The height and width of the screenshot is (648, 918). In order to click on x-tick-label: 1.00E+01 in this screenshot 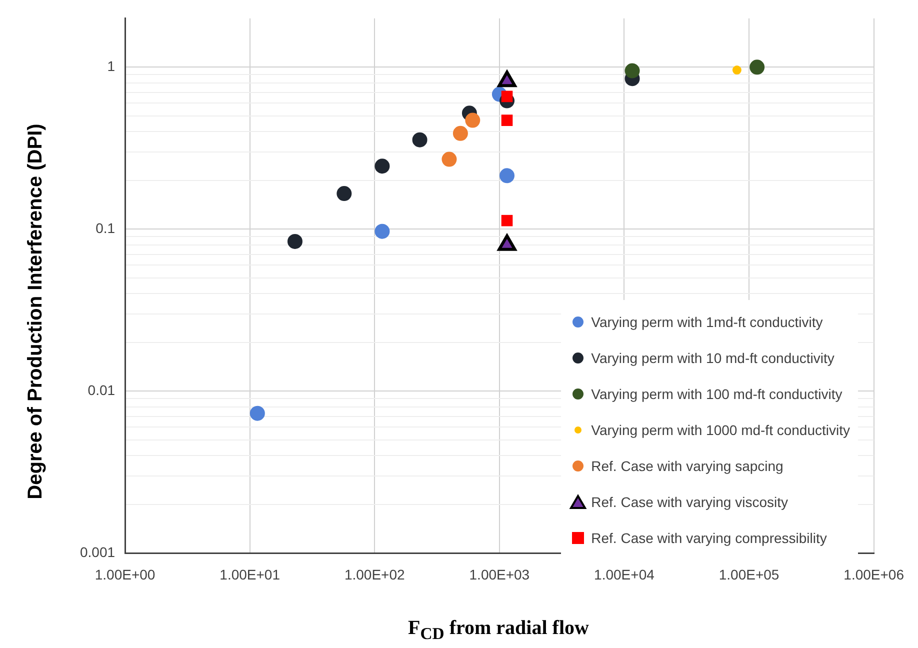, I will do `click(250, 574)`.